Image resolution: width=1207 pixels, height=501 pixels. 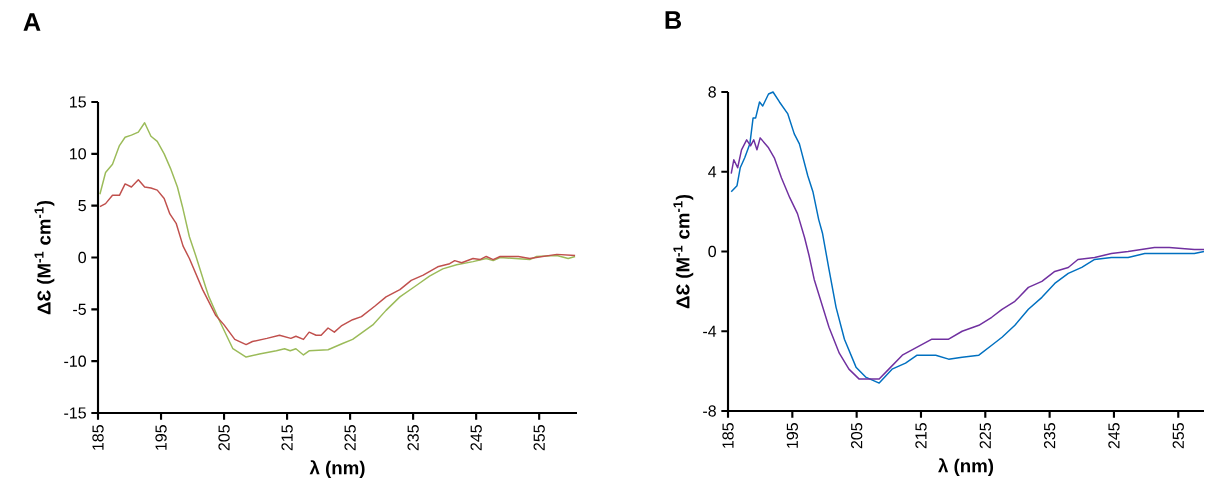 What do you see at coordinates (337, 262) in the screenshot?
I see `line-series` at bounding box center [337, 262].